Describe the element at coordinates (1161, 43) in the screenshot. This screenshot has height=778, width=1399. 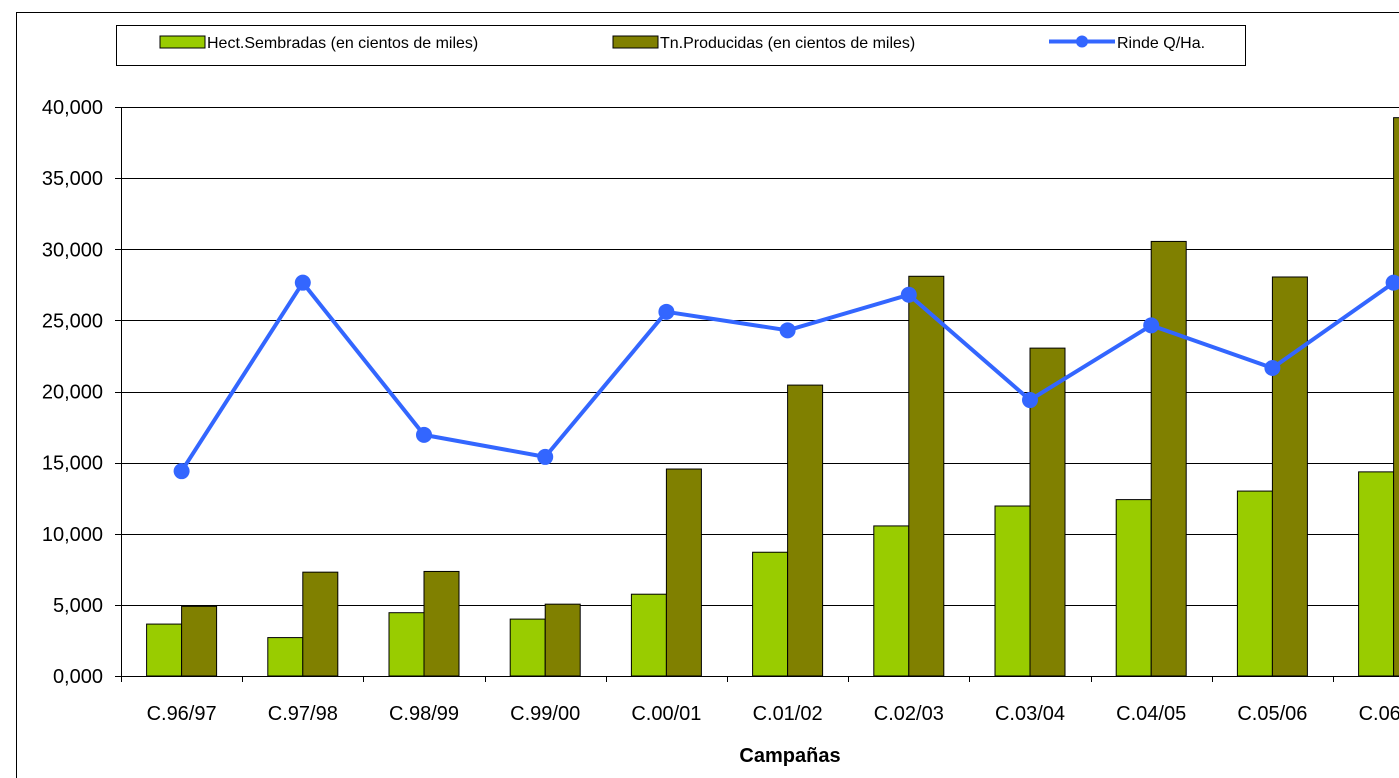
I see `legend-rinde-label: Rinde Q/Ha.` at that location.